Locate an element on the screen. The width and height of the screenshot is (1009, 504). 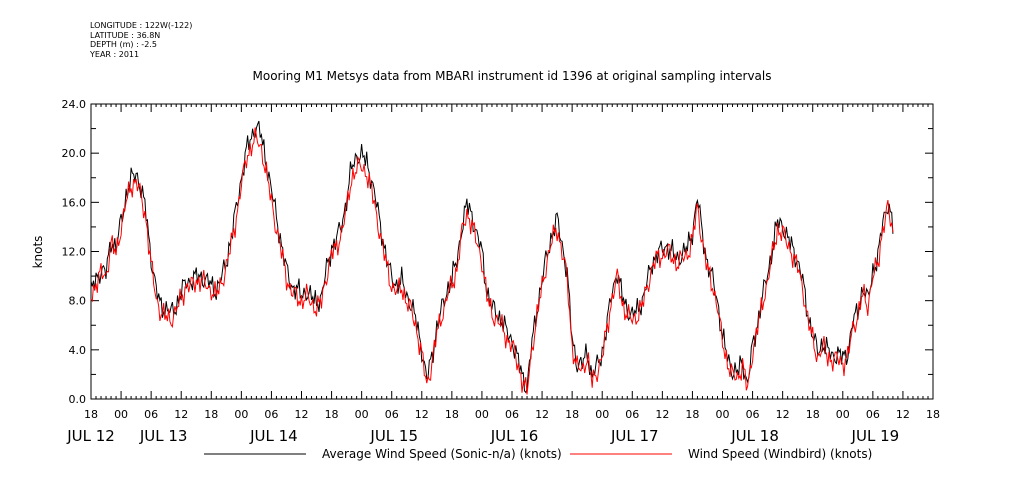
x-date-label: JUL 17 is located at coordinates (634, 436).